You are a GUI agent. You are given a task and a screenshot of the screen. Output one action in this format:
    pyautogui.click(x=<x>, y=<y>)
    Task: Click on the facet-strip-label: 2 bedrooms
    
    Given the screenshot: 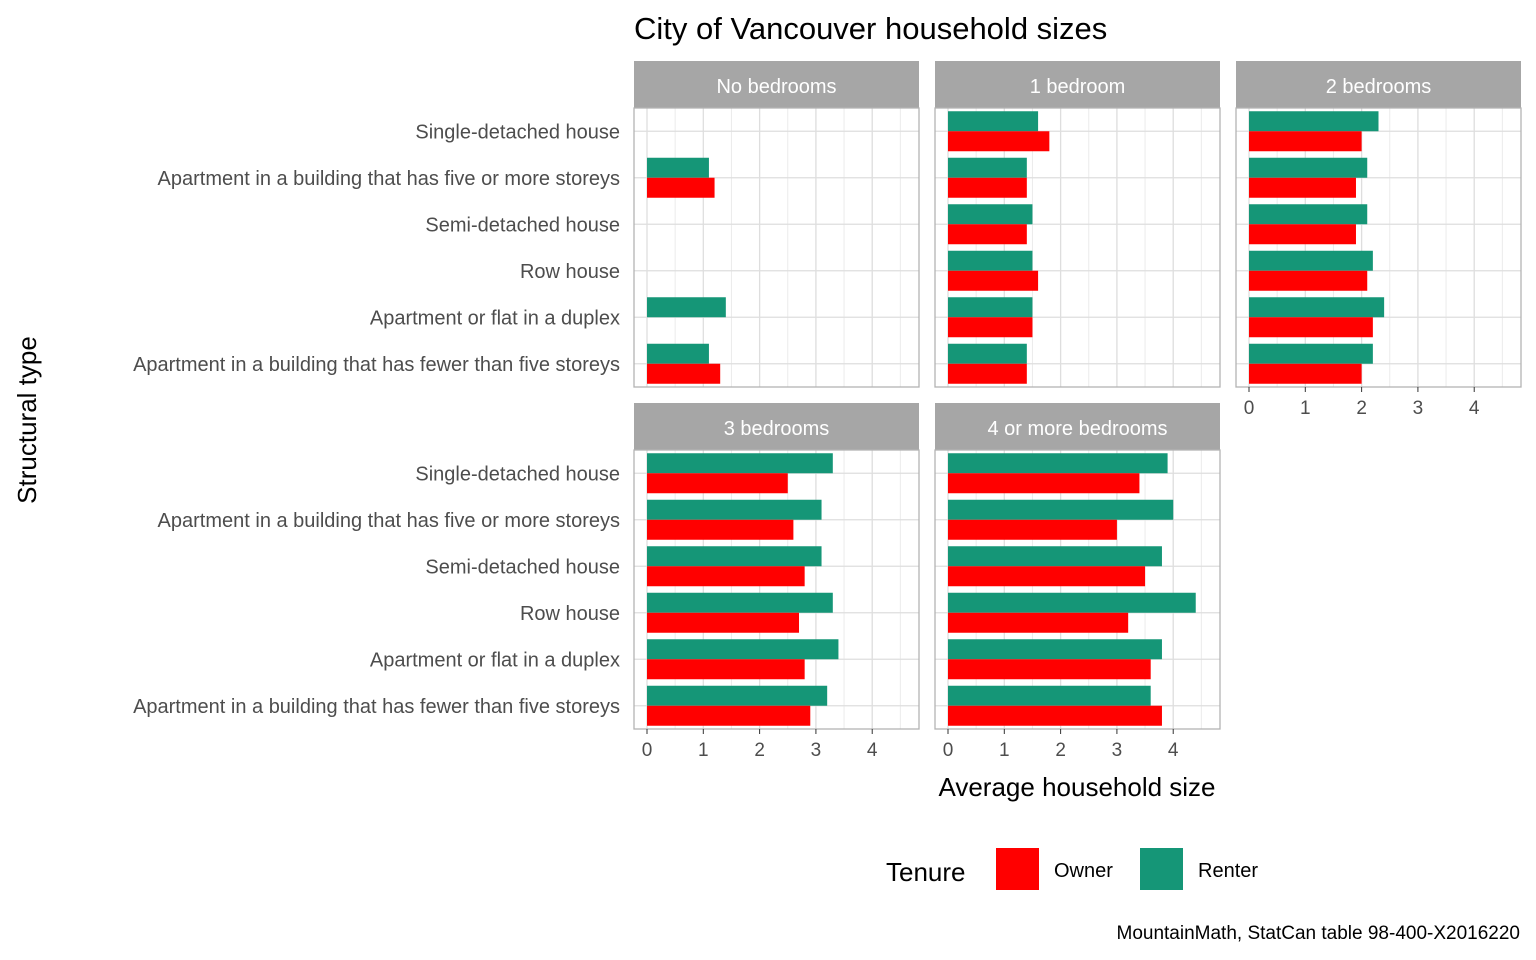 What is the action you would take?
    pyautogui.click(x=1379, y=87)
    